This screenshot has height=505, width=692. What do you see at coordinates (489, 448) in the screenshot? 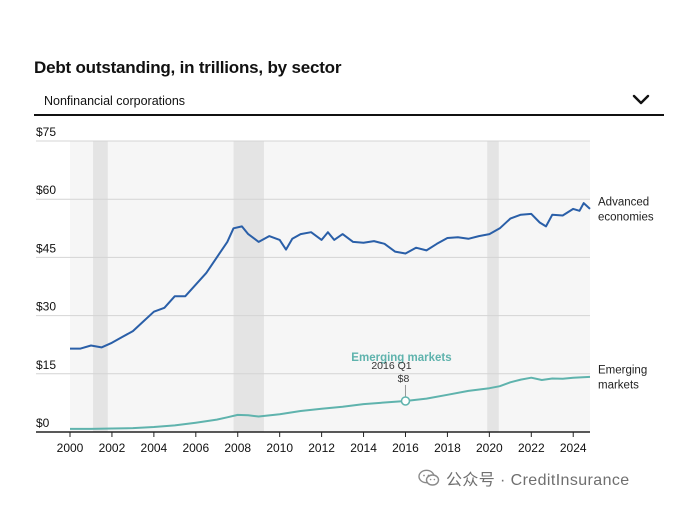
I see `x-tick-label: 2020` at bounding box center [489, 448].